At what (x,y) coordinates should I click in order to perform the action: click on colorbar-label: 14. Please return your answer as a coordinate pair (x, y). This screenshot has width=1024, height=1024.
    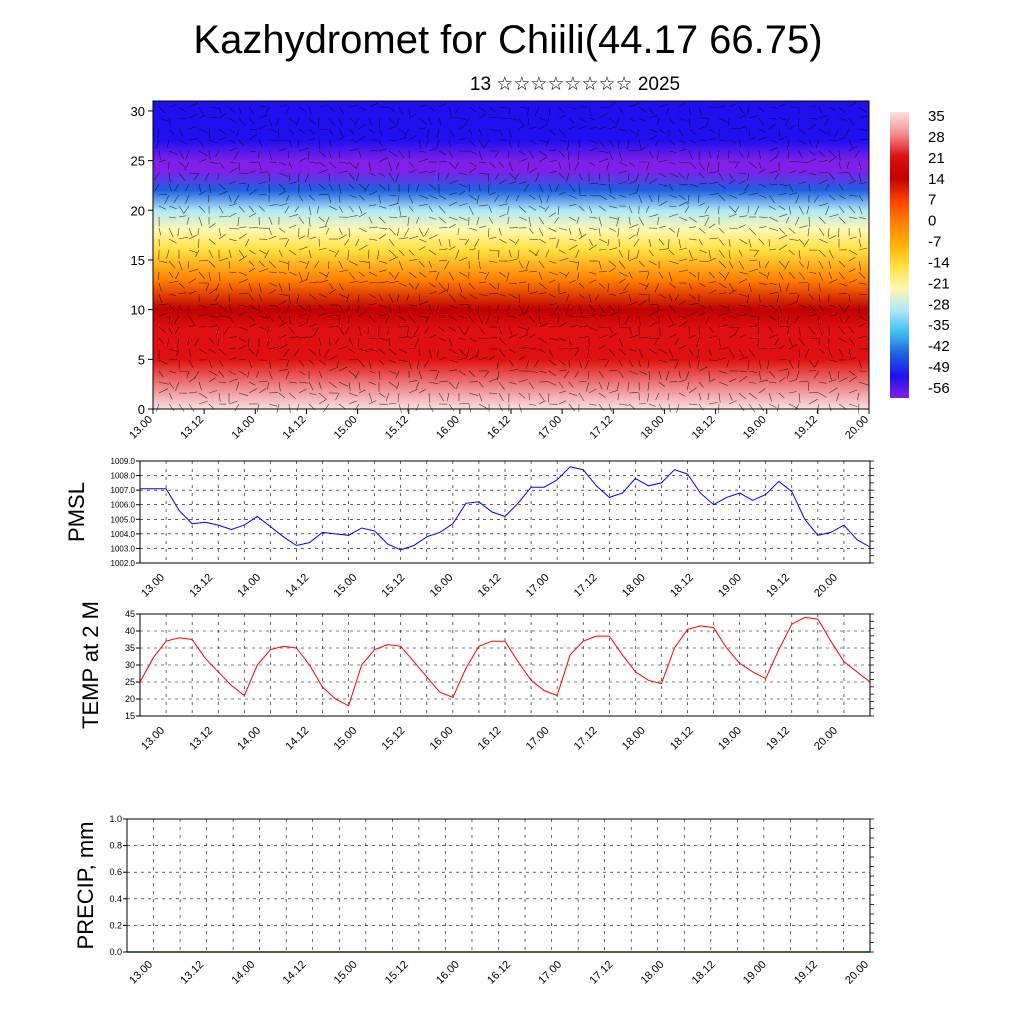
    Looking at the image, I should click on (936, 179).